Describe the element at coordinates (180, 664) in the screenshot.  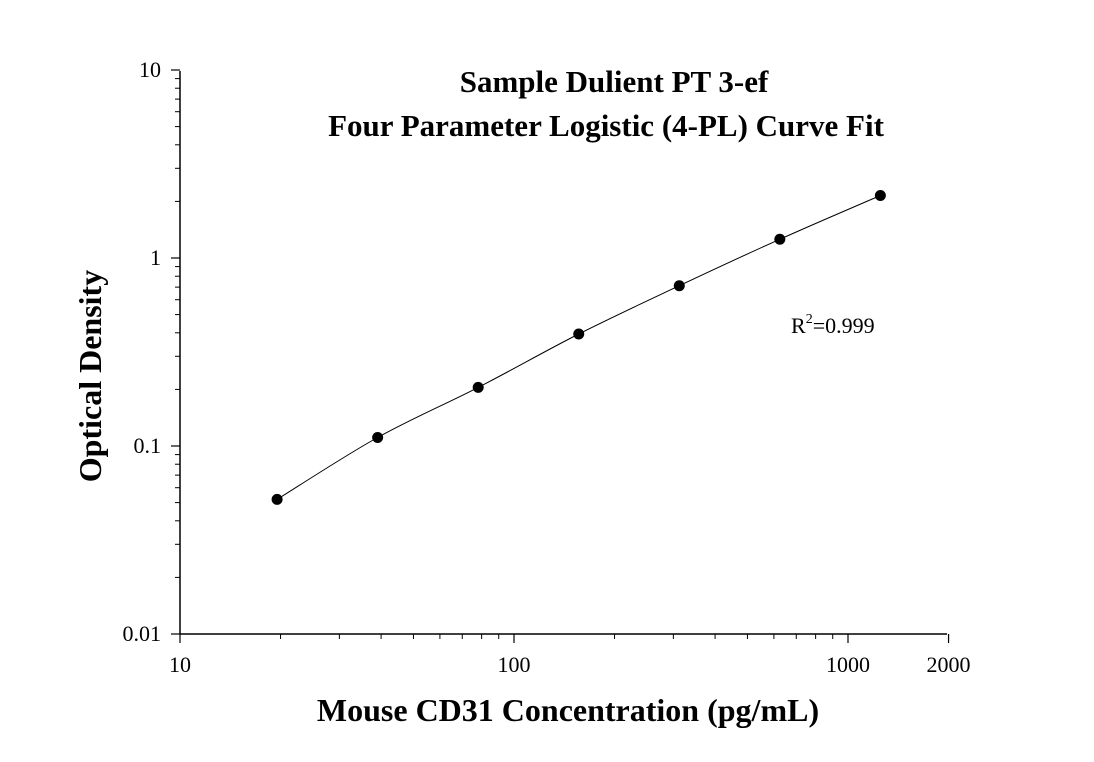
I see `x-tick-label: 10` at that location.